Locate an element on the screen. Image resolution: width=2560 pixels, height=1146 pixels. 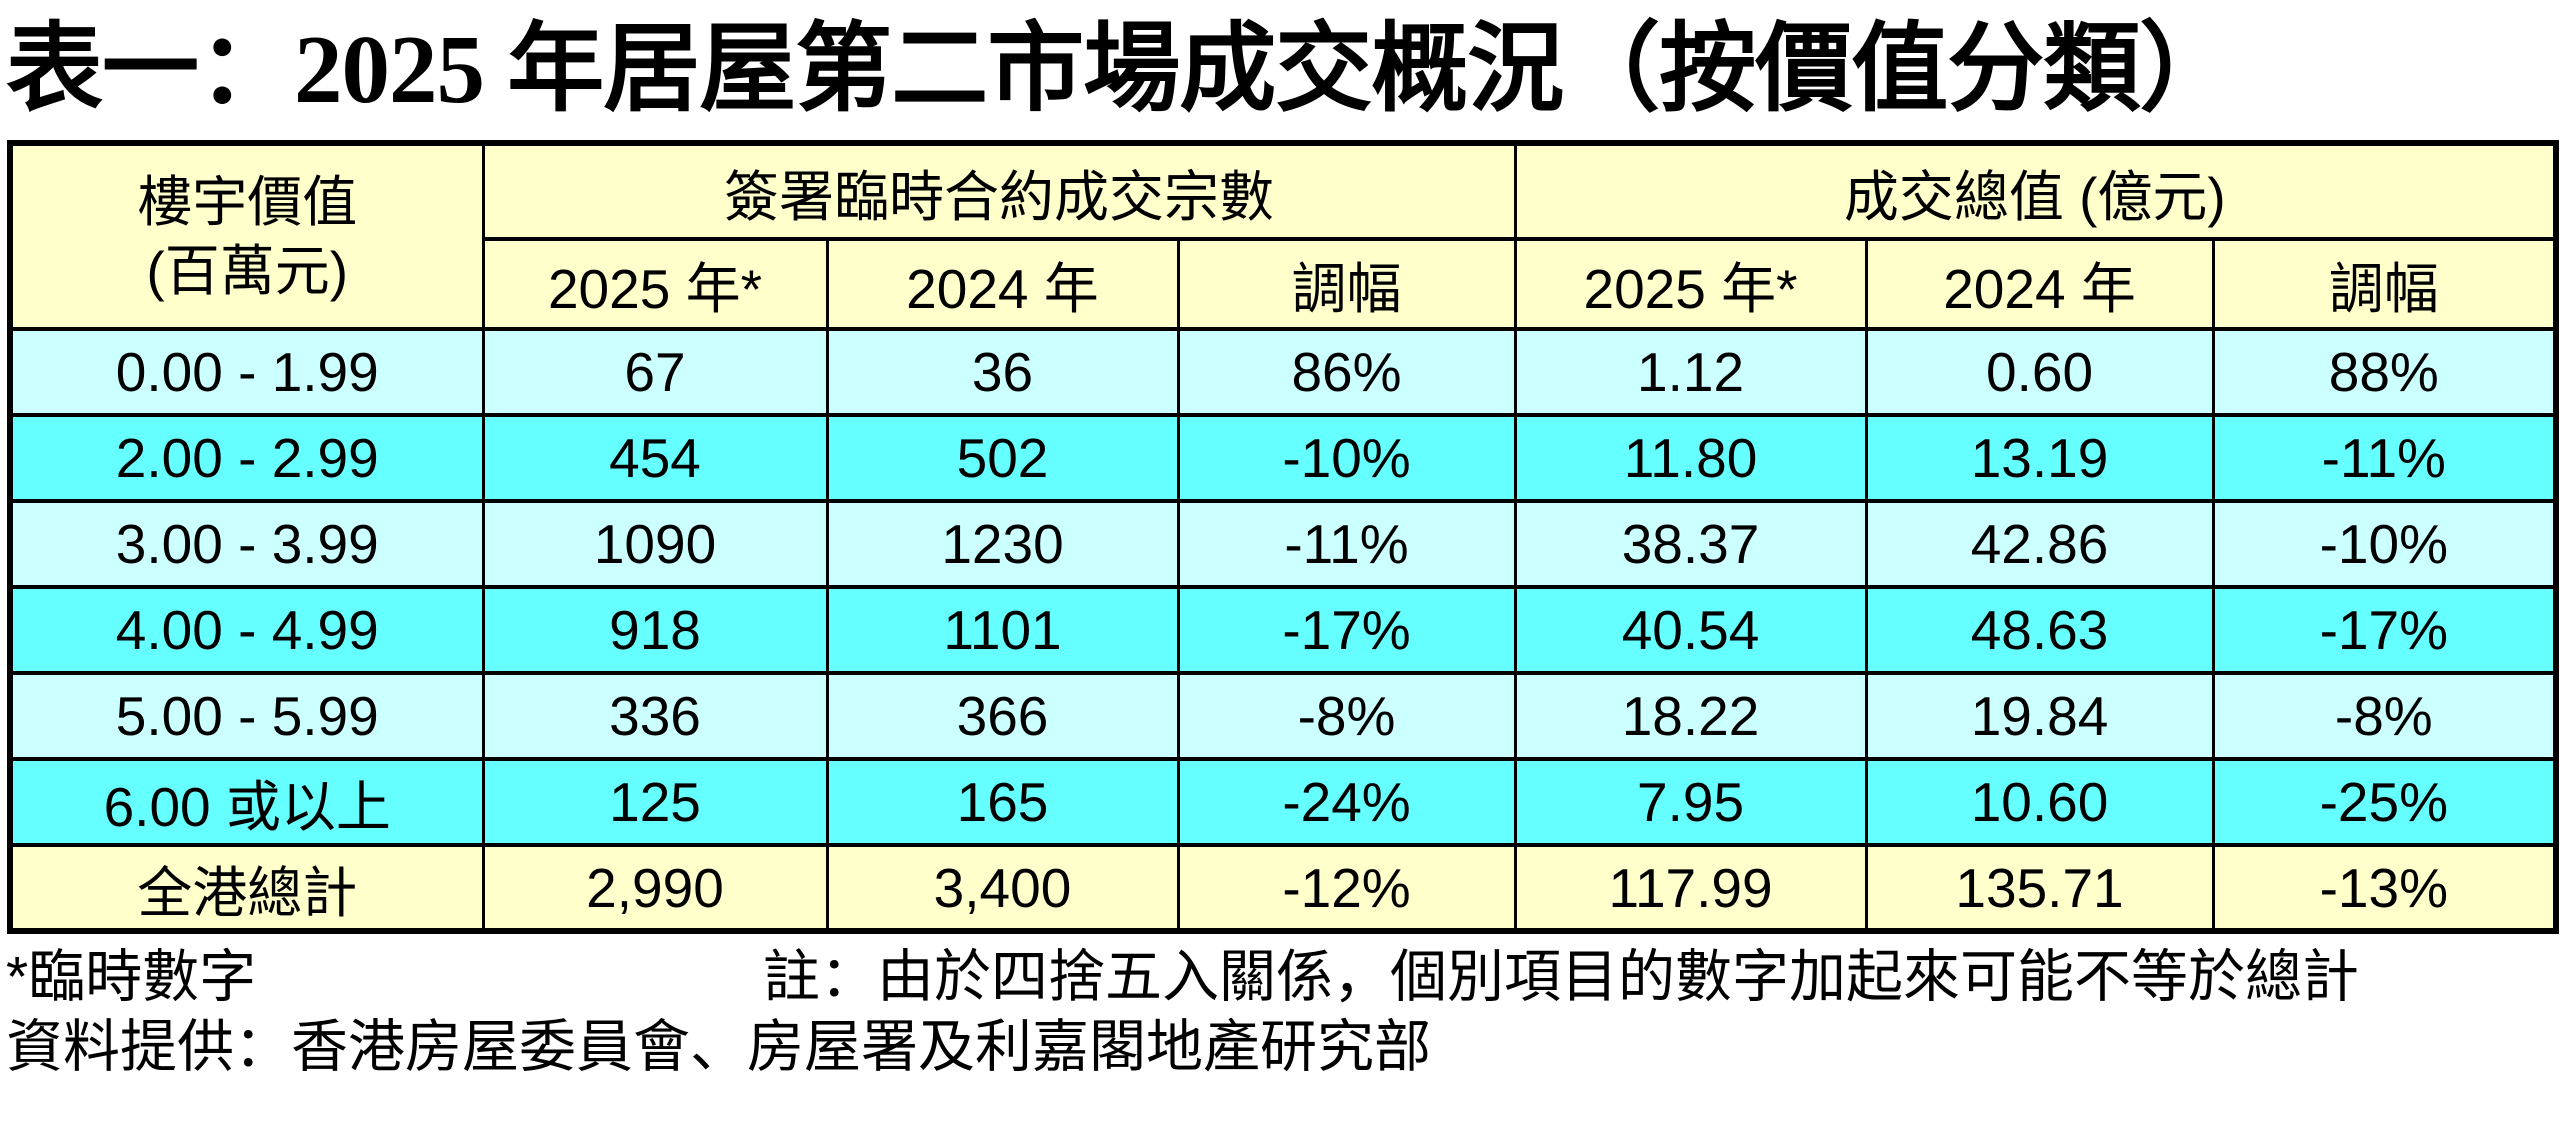
footnote-rounding-note: 註：由於四捨五入關係，個別項目的數字加起來可能不等於總計 is located at coordinates (1561, 977).